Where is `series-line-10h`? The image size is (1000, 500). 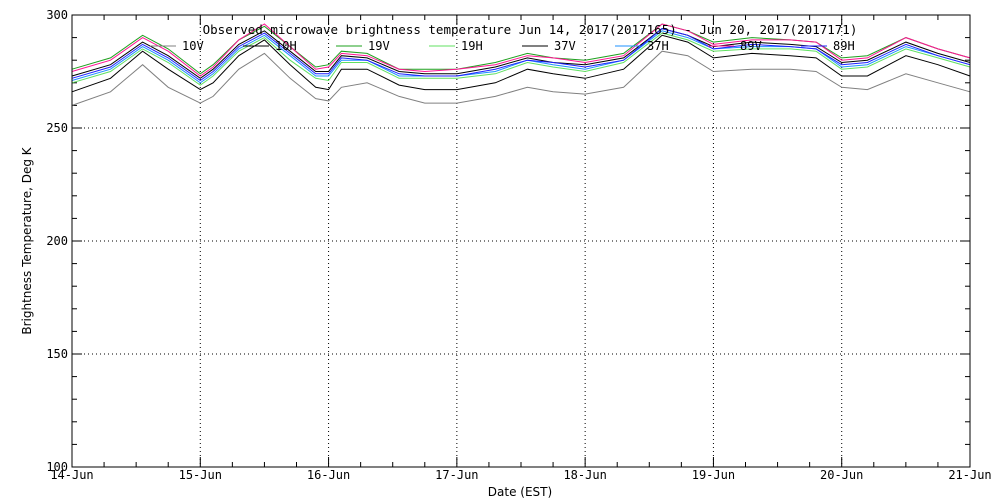
series-line-10h is located at coordinates (521, 63).